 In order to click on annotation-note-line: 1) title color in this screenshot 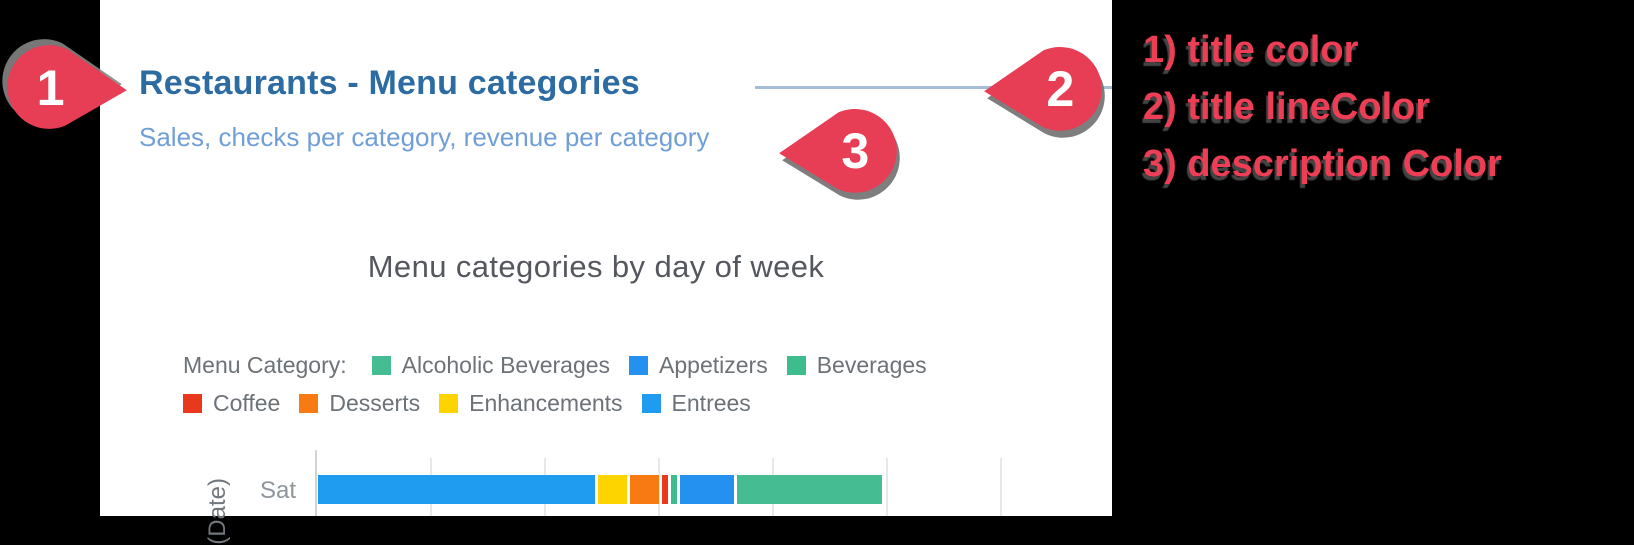, I will do `click(1251, 50)`.